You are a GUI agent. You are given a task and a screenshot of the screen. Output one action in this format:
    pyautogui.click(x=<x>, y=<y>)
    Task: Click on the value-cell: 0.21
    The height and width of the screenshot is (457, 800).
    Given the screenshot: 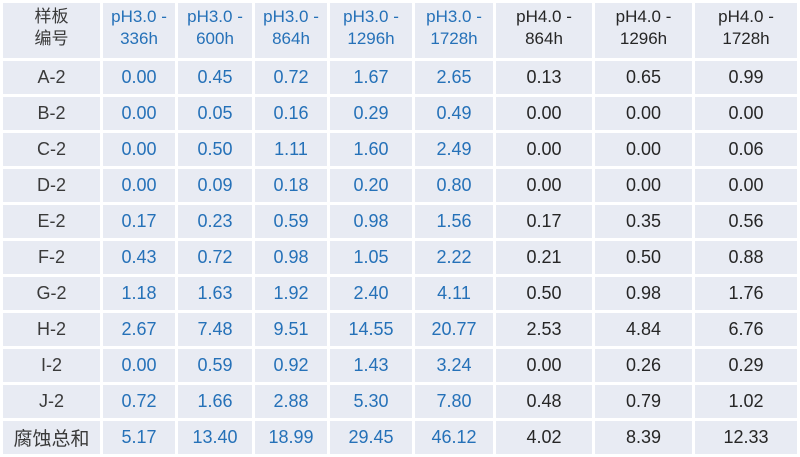 What is the action you would take?
    pyautogui.click(x=544, y=257)
    